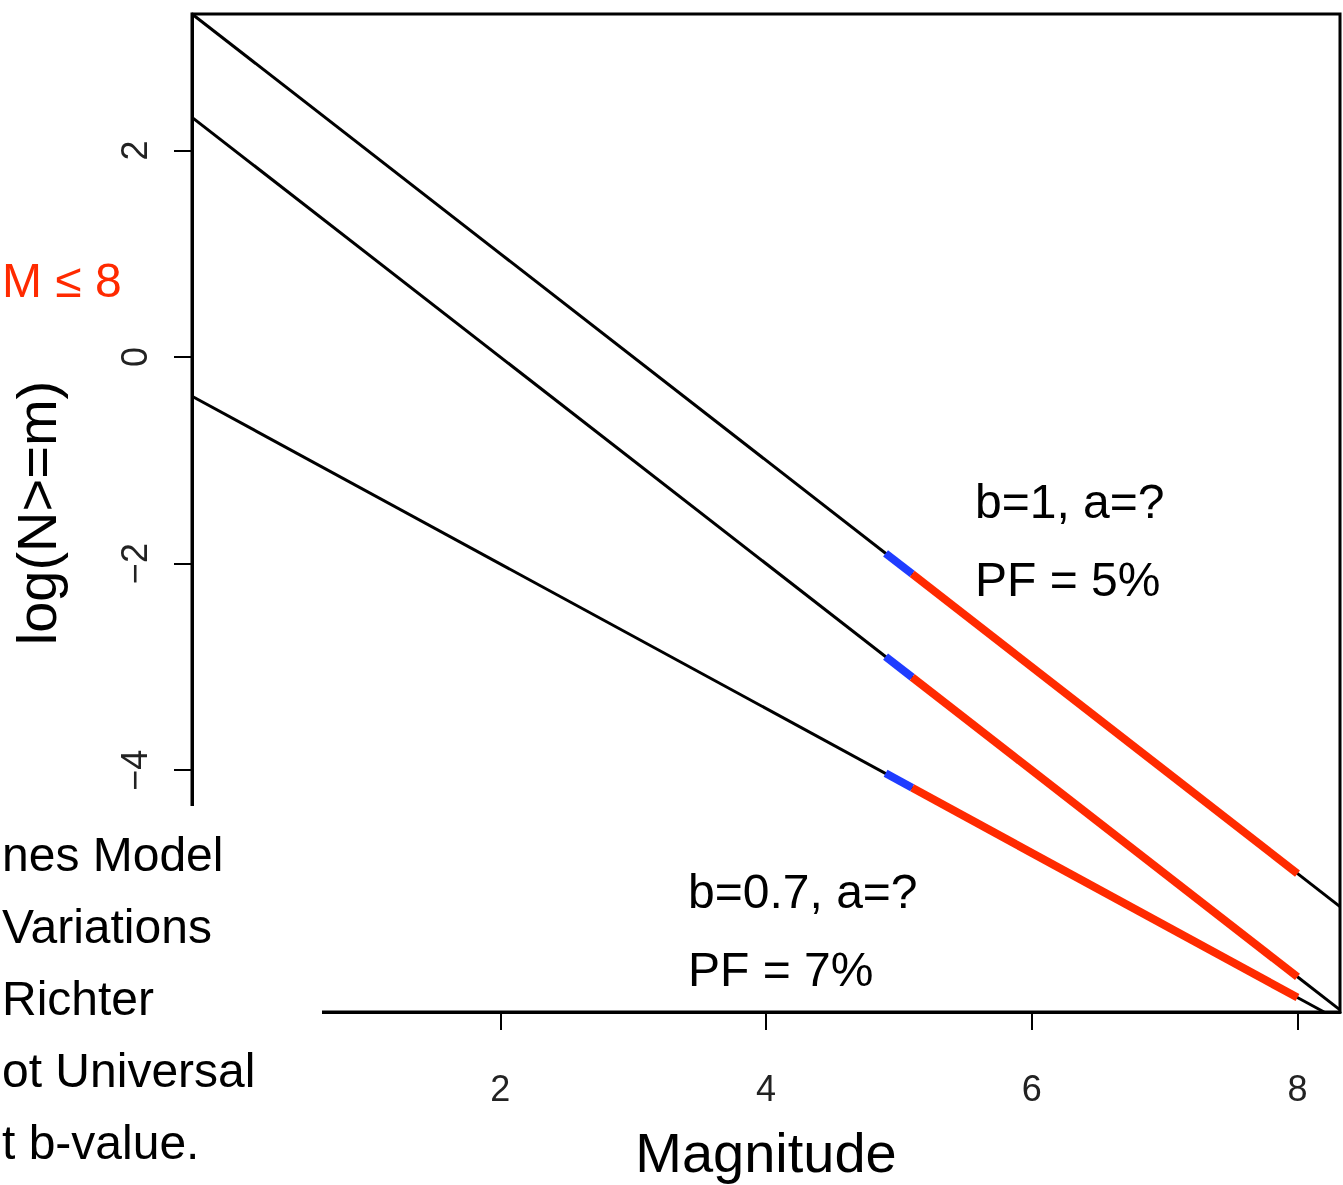 The width and height of the screenshot is (1343, 1185). Describe the element at coordinates (134, 770) in the screenshot. I see `y-tick-label: −4` at that location.